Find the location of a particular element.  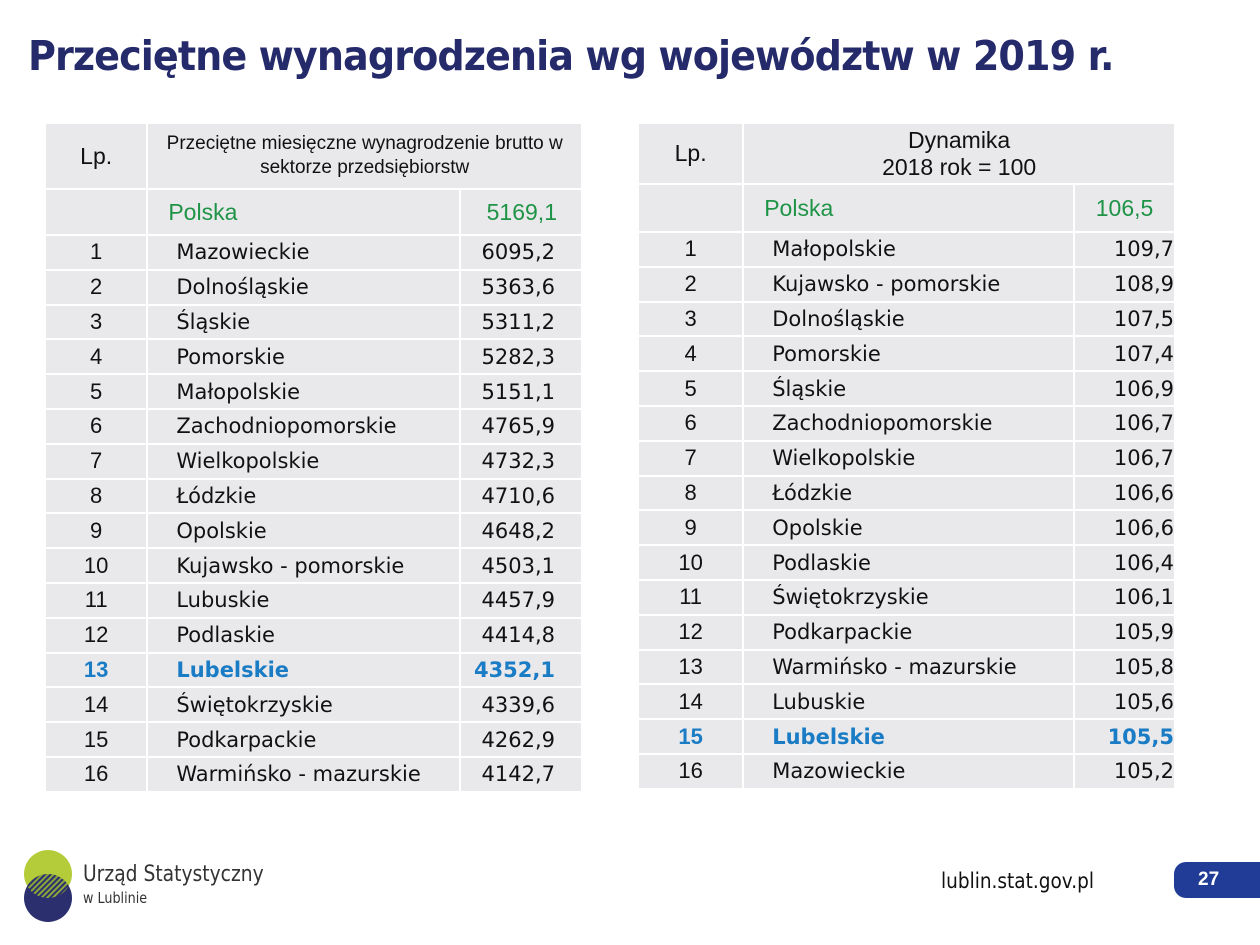

table-row: 9 Opolskie 106,6 is located at coordinates (906, 528).